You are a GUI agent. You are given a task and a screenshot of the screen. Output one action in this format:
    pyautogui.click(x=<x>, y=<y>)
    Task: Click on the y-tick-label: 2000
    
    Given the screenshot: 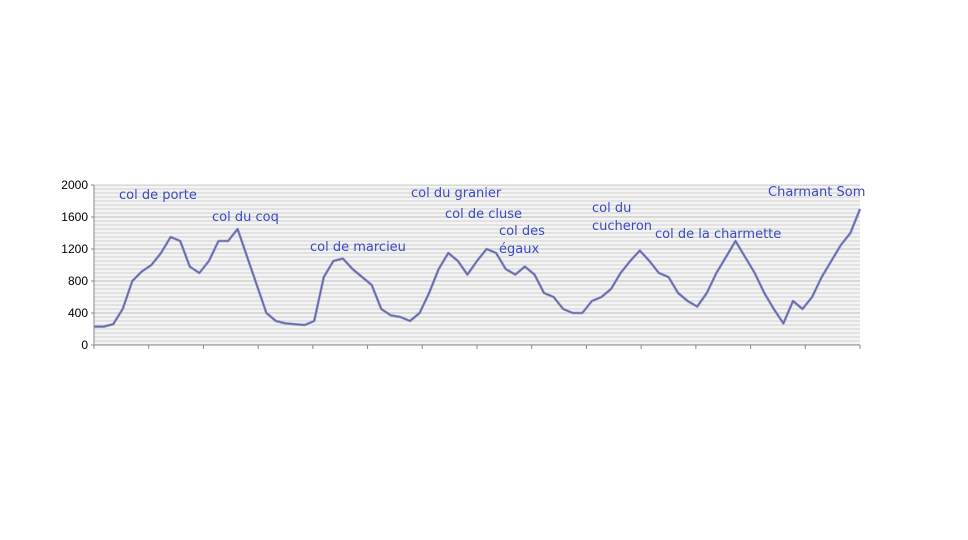 What is the action you would take?
    pyautogui.click(x=74, y=185)
    